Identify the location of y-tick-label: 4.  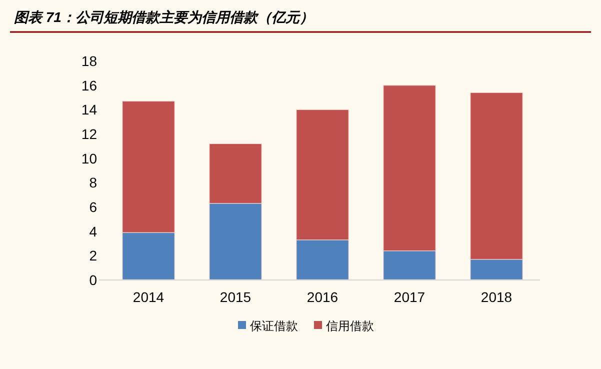
(93, 231).